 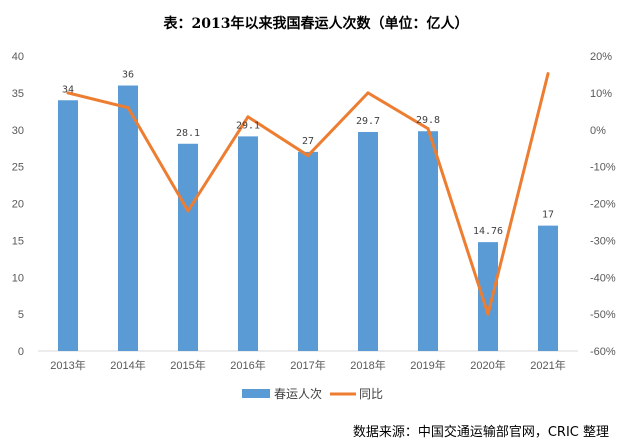 What do you see at coordinates (298, 394) in the screenshot?
I see `legend-label-bar: 春运人次` at bounding box center [298, 394].